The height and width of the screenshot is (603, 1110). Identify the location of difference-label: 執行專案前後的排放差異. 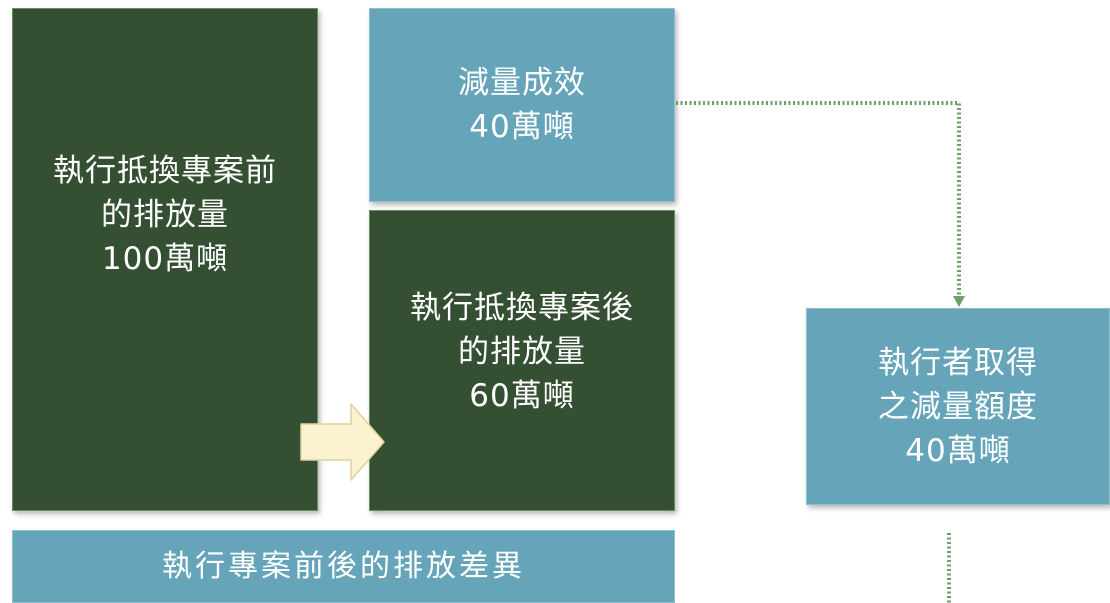
(343, 566).